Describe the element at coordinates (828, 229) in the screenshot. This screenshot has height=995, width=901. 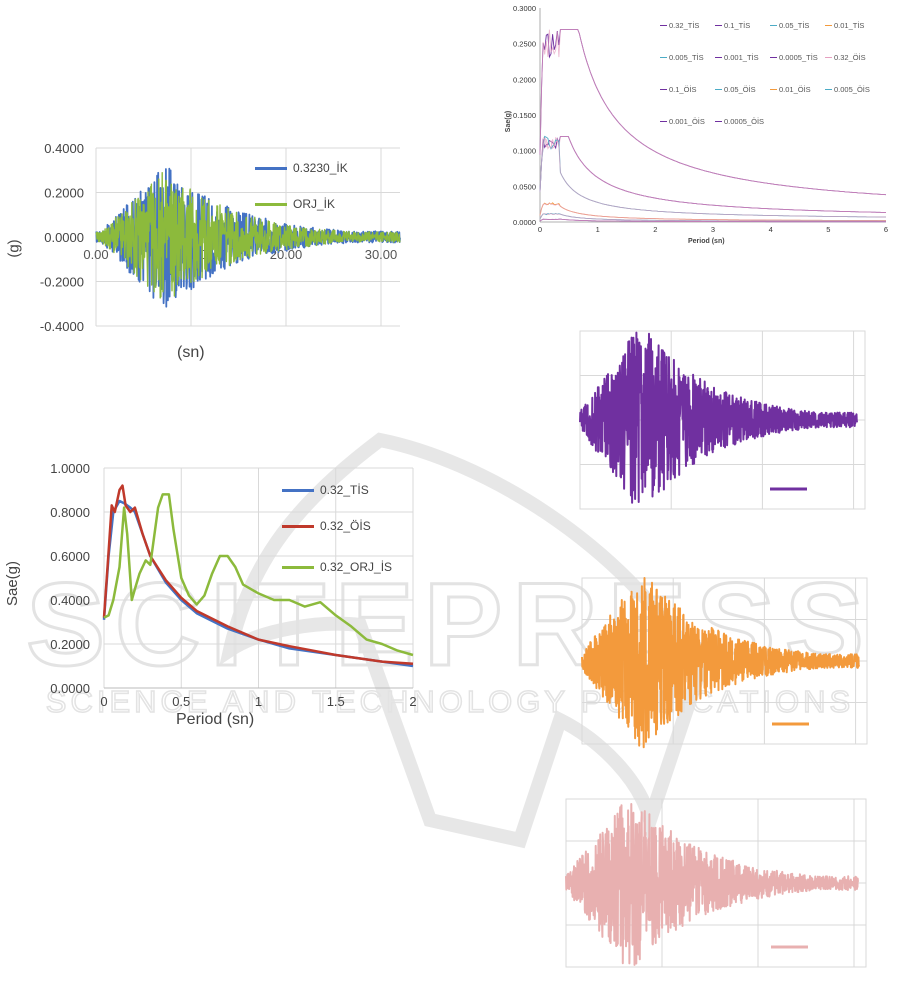
I see `x-tick-label: 5` at that location.